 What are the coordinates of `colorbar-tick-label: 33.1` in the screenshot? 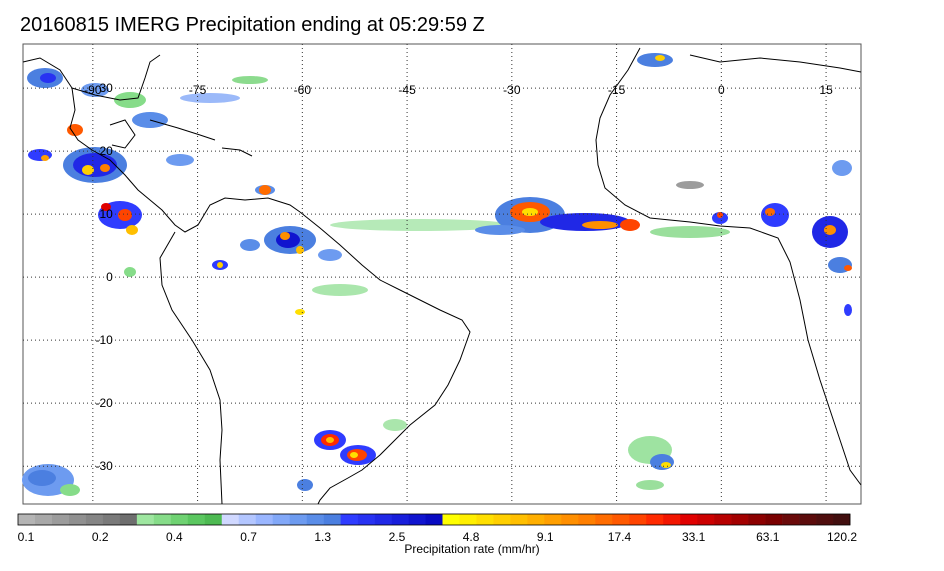 It's located at (694, 537).